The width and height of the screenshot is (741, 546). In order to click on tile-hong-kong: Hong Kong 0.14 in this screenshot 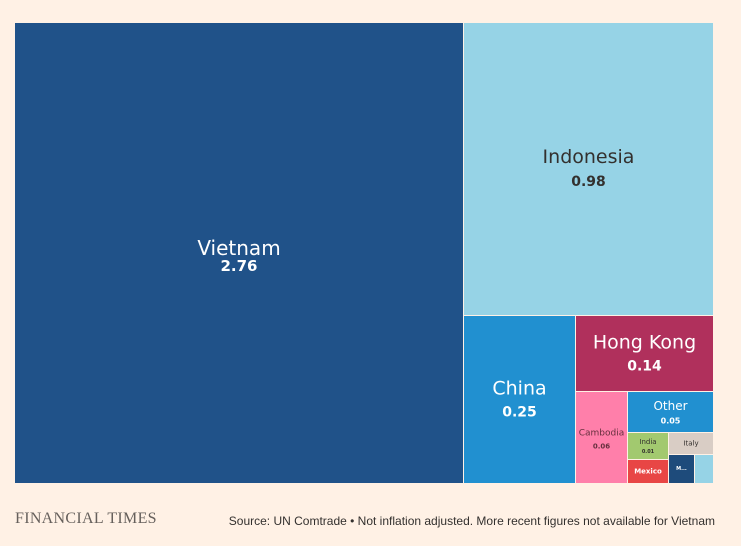, I will do `click(644, 353)`.